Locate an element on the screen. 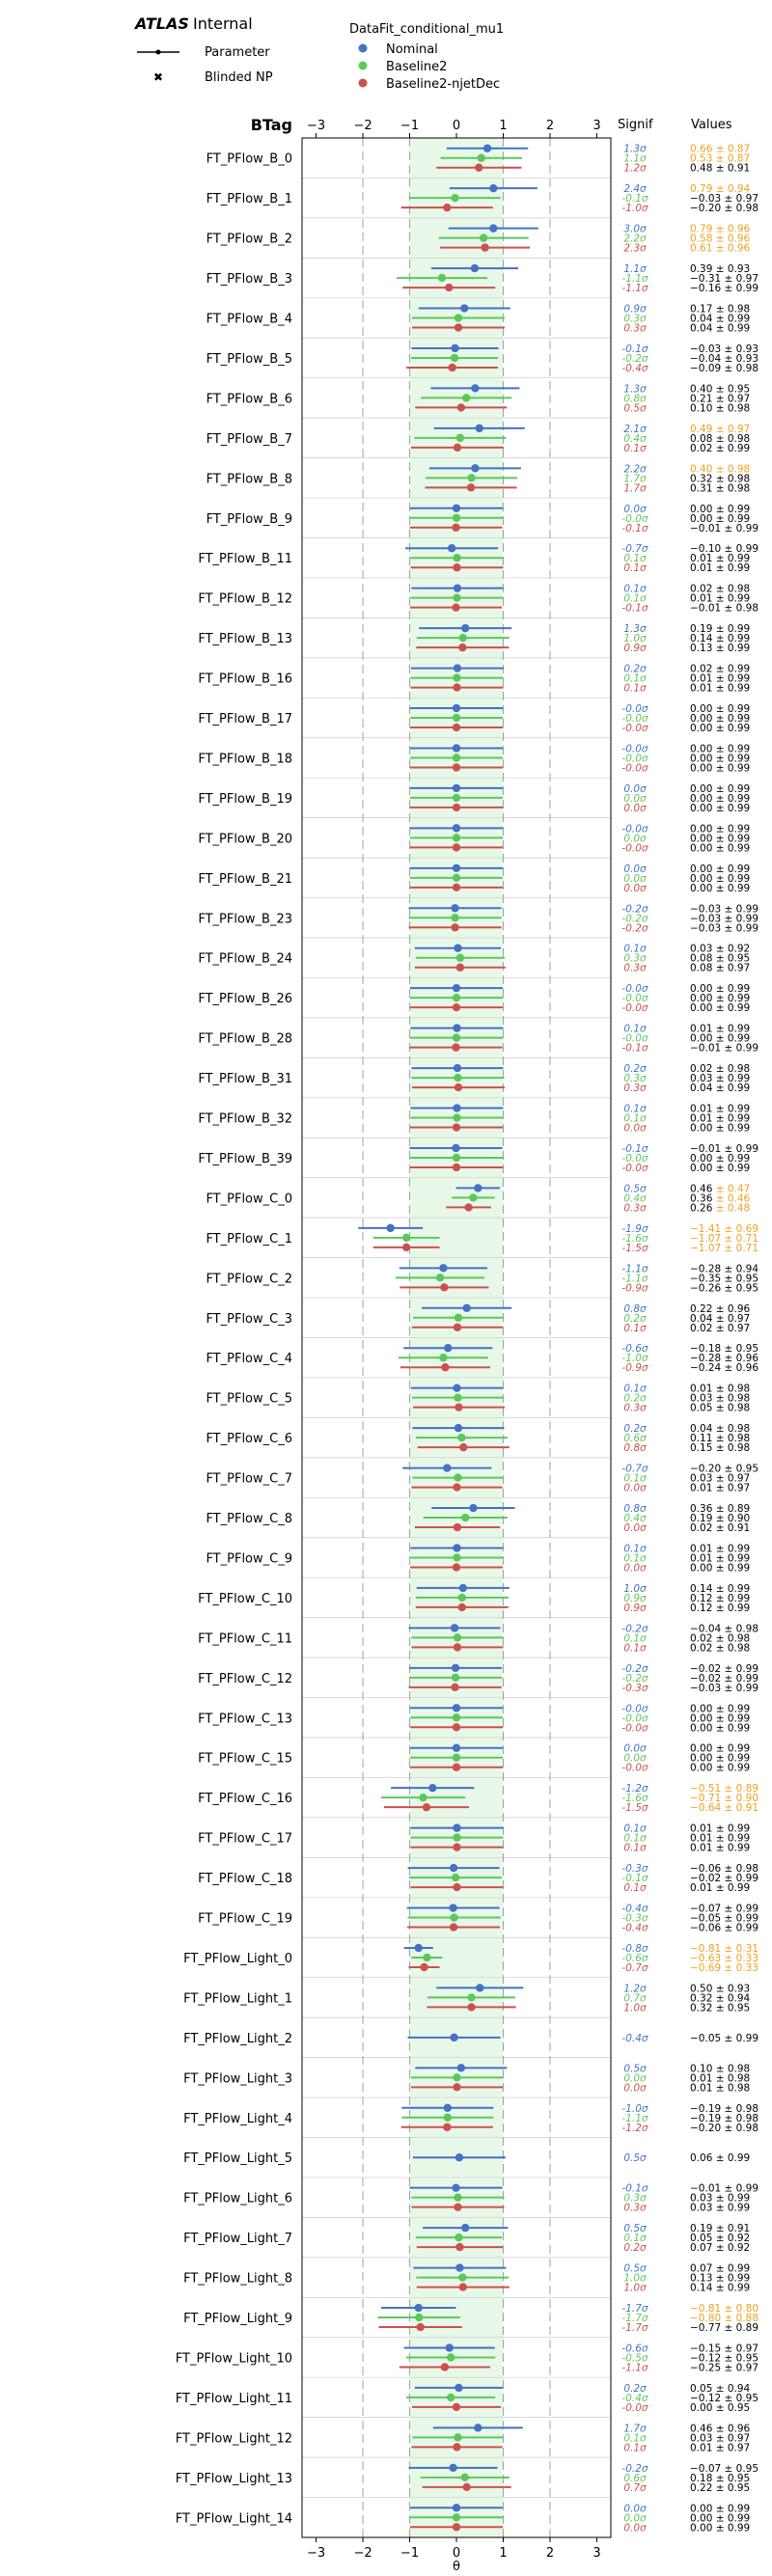 The height and width of the screenshot is (2576, 772). value-text: −0.77 ± 0.89 is located at coordinates (724, 2328).